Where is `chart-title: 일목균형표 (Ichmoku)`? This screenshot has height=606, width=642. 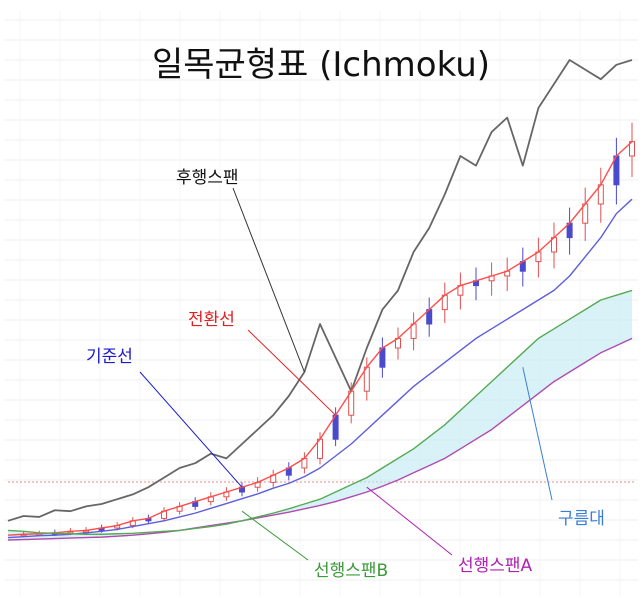
chart-title: 일목균형표 (Ichmoku) is located at coordinates (321, 65).